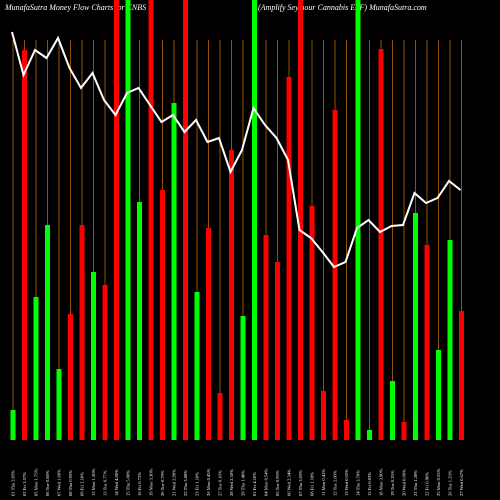 The image size is (500, 500). I want to click on x-tick-label: 18 Mon 3.90%, so click(381, 482).